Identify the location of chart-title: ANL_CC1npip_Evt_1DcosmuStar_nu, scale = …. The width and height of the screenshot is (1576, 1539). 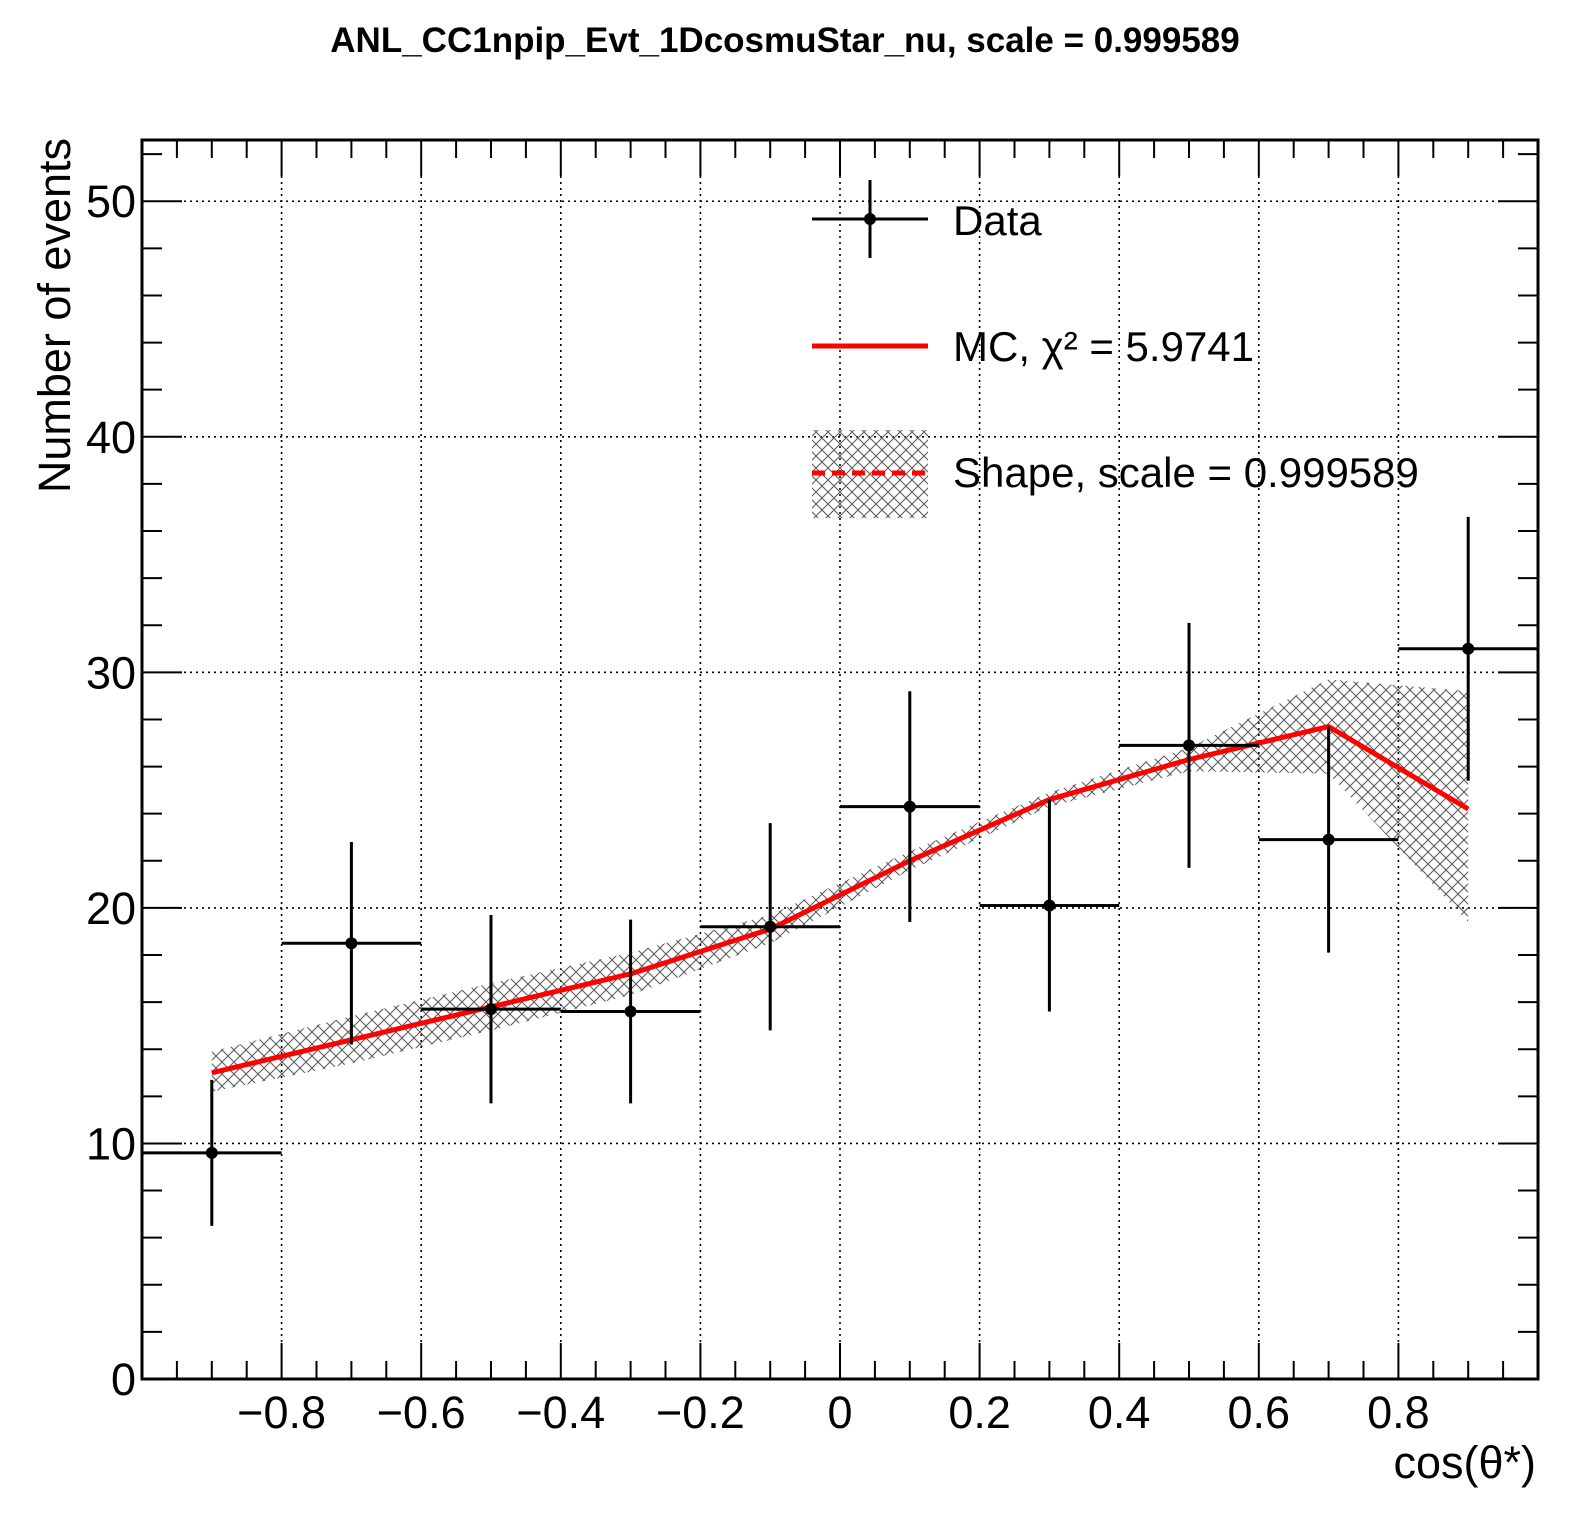
(784, 40).